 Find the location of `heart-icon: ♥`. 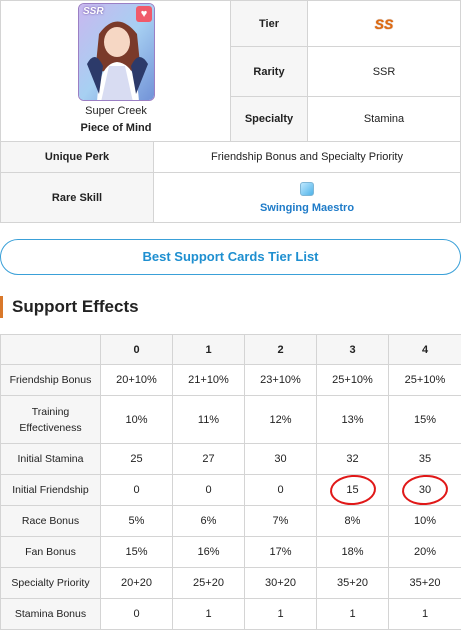

heart-icon: ♥ is located at coordinates (144, 14).